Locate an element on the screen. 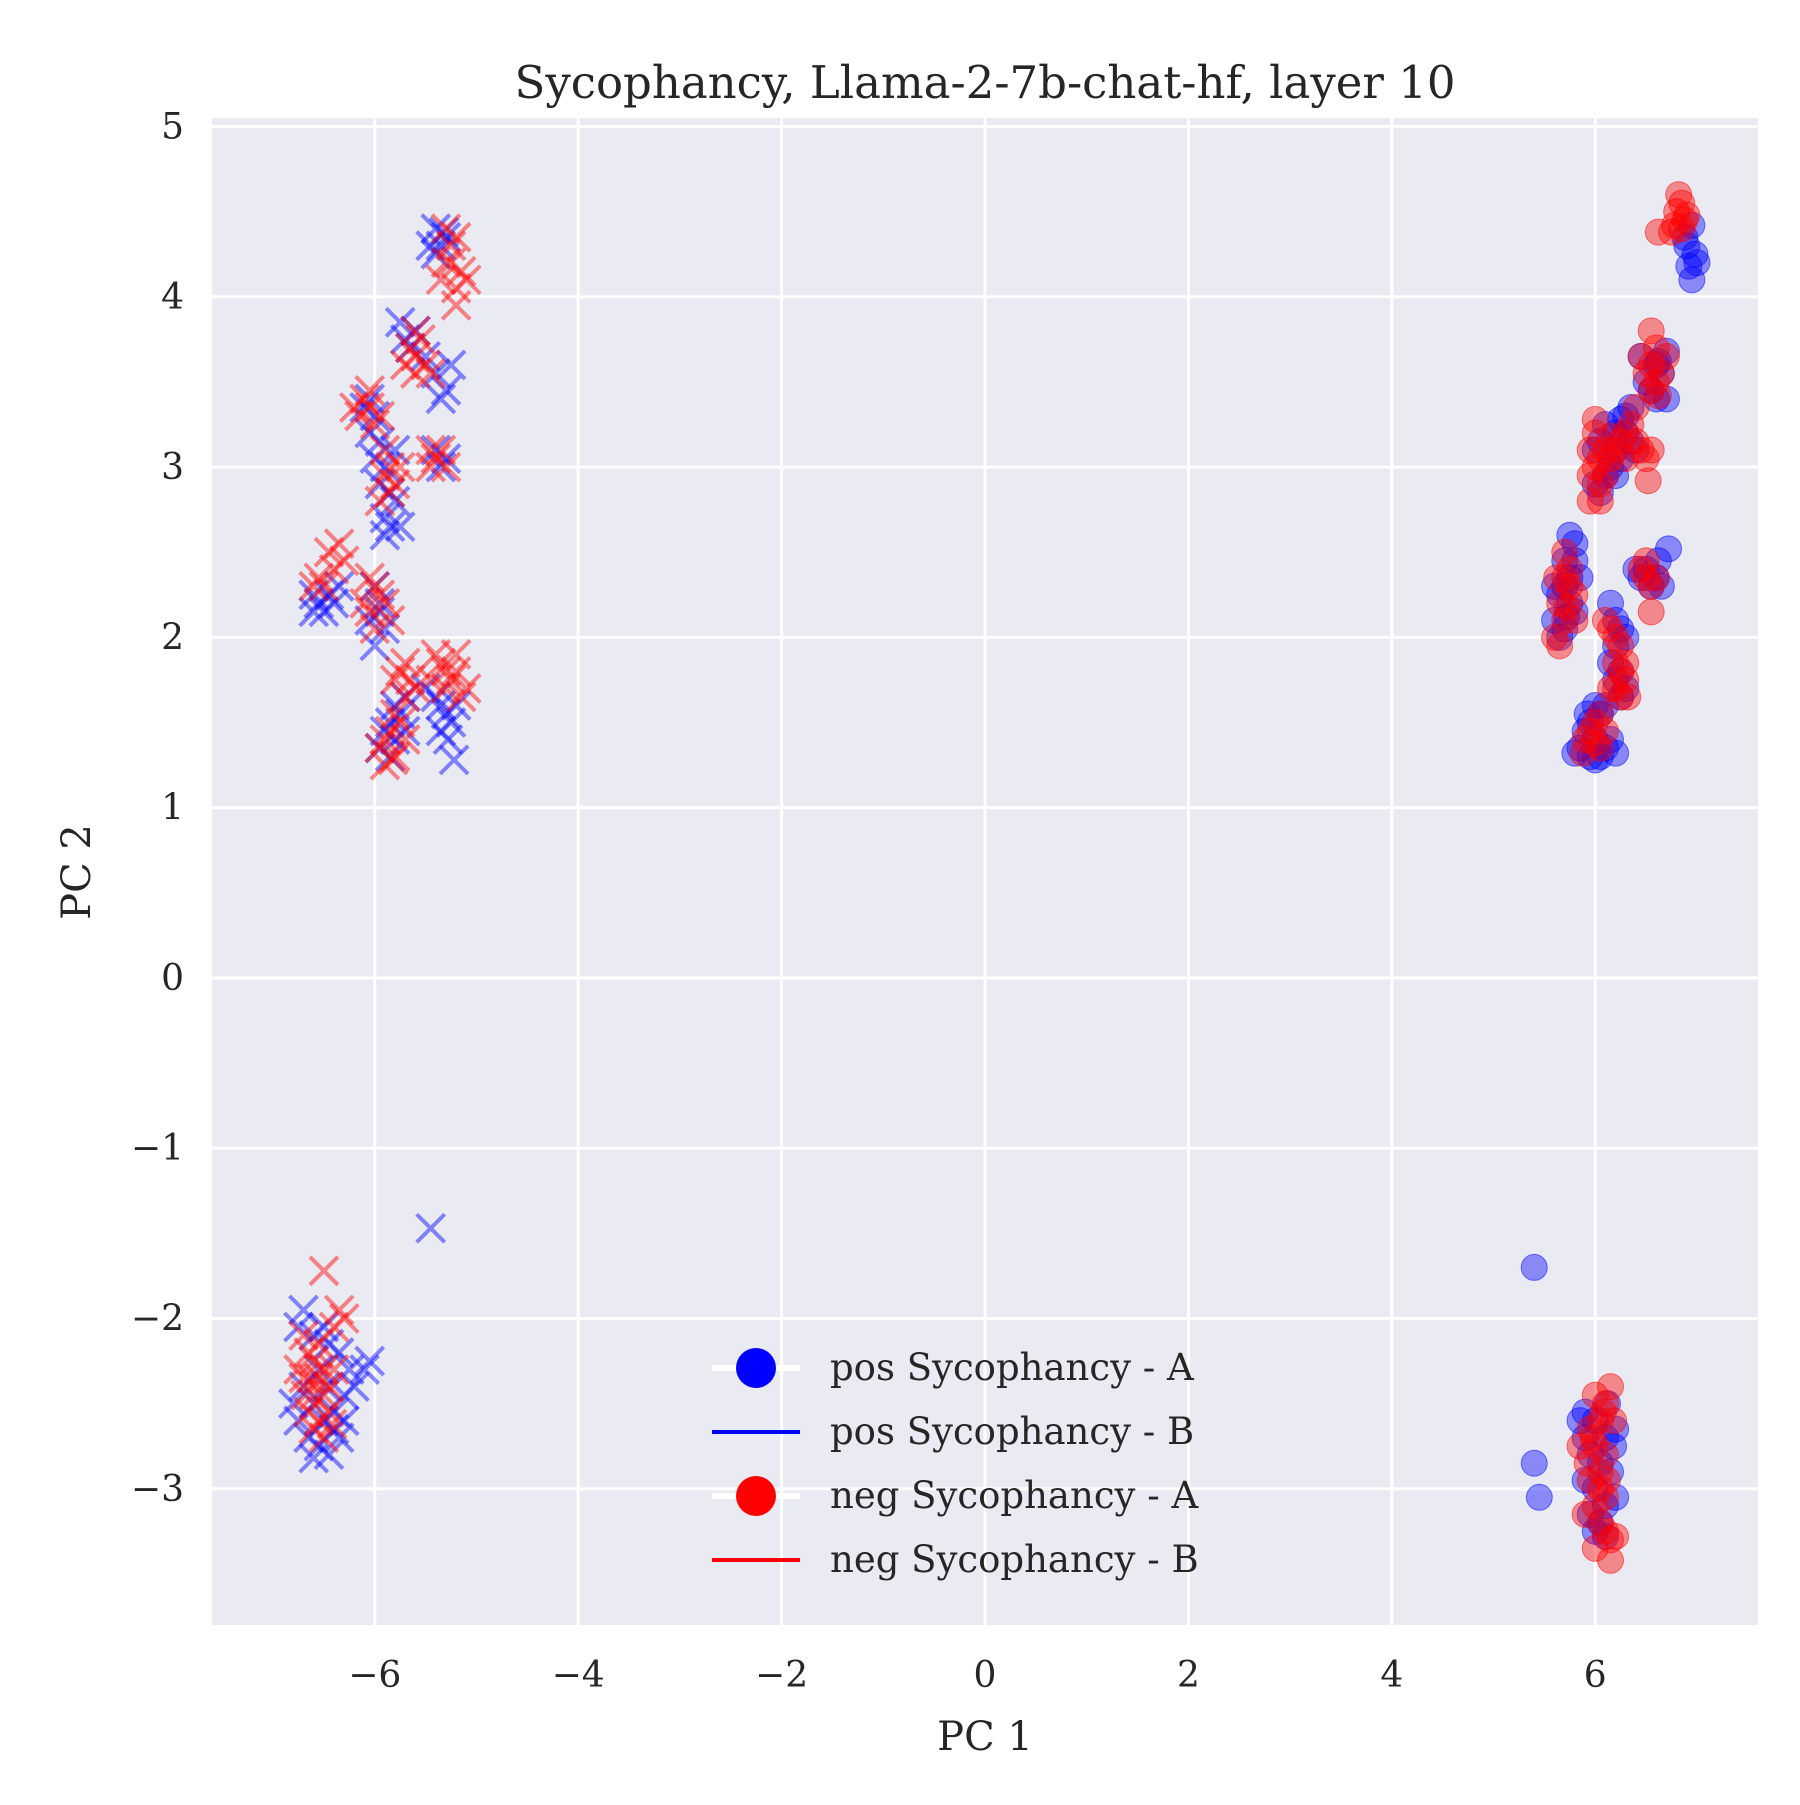 The image size is (1800, 1805). y-tick-label: 5 is located at coordinates (172, 127).